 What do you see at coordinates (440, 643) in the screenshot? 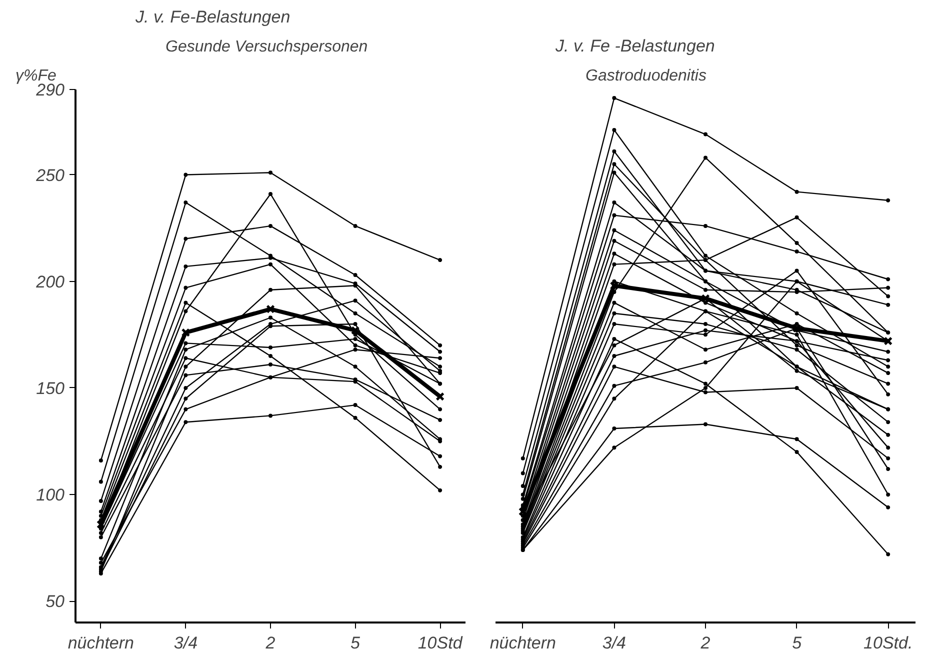
I see `x-tick-label: 10Std` at bounding box center [440, 643].